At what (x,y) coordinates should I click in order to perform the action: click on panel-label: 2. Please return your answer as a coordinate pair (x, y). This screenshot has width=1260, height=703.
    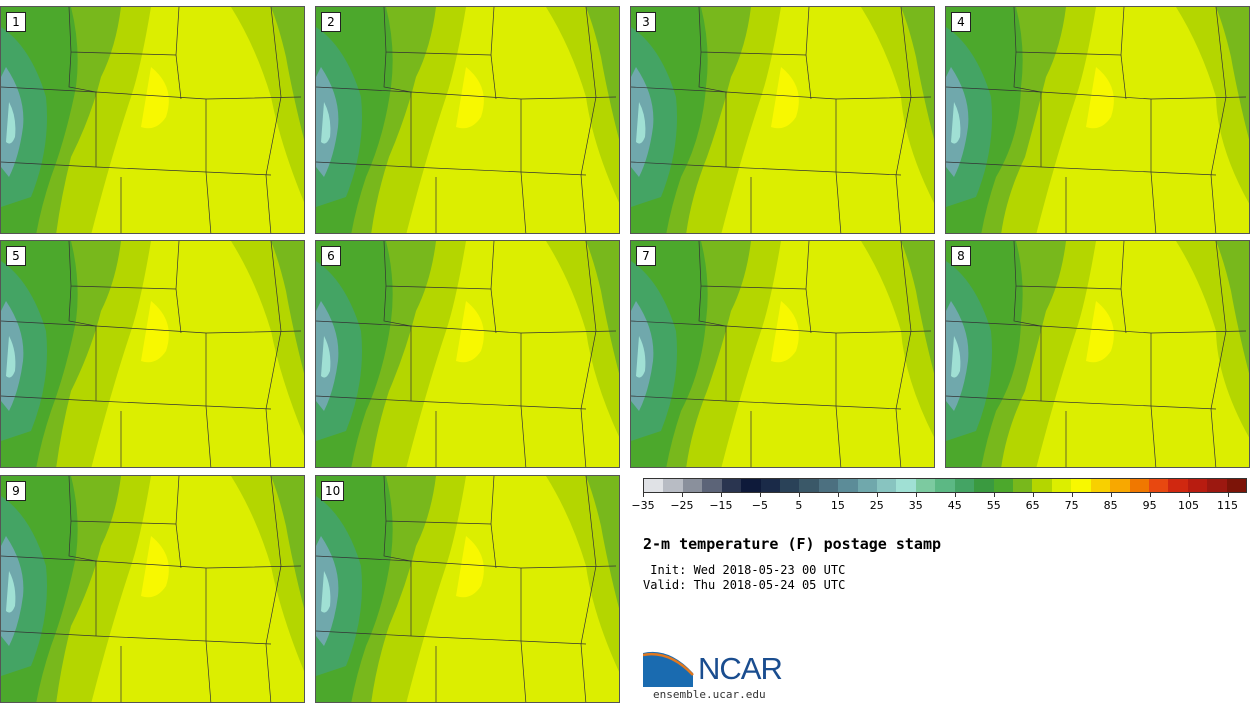
    Looking at the image, I should click on (331, 22).